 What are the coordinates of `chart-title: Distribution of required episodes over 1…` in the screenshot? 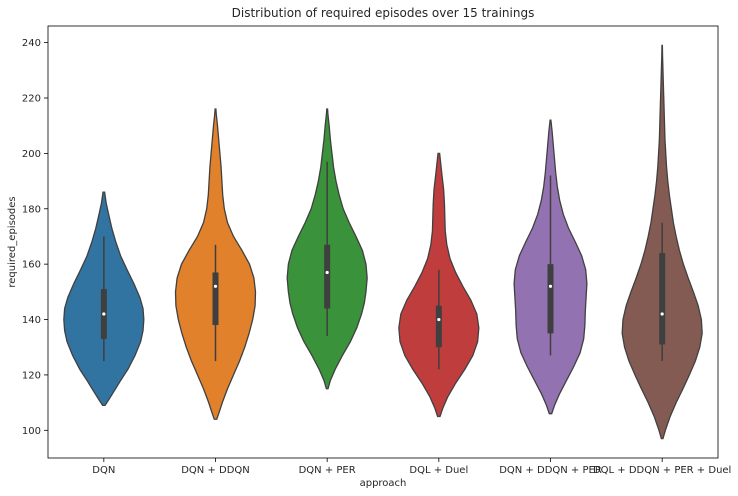 It's located at (383, 13).